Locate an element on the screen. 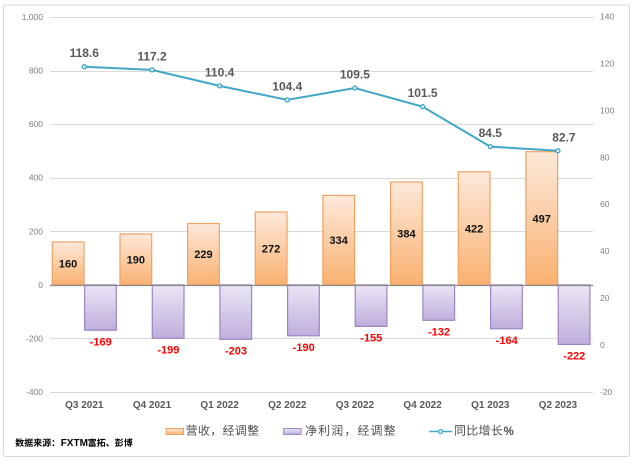 This screenshot has height=470, width=635. svg-text: 229 is located at coordinates (203, 255).